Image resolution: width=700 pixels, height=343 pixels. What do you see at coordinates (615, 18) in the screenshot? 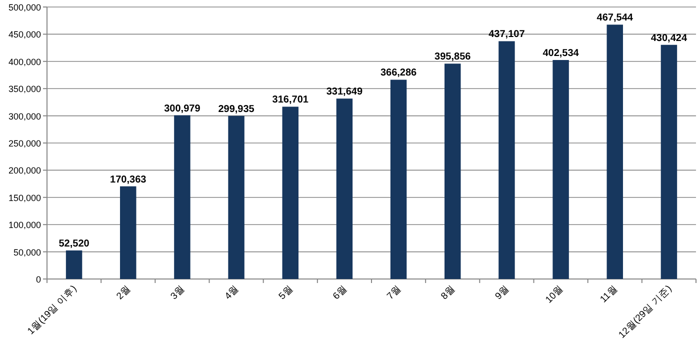
I see `data-label: 467,544` at bounding box center [615, 18].